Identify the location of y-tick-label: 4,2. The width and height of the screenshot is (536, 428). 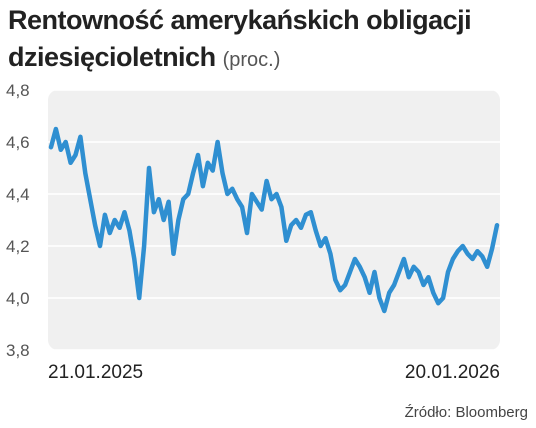
(18, 246).